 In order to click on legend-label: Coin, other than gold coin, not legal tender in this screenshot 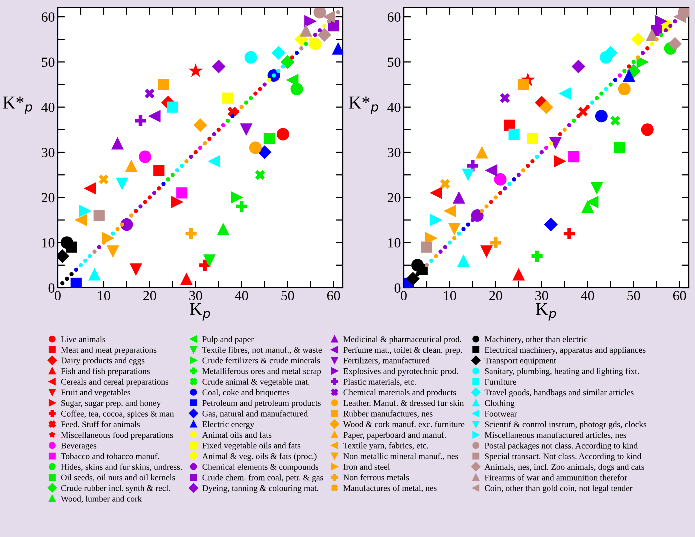, I will do `click(559, 489)`.